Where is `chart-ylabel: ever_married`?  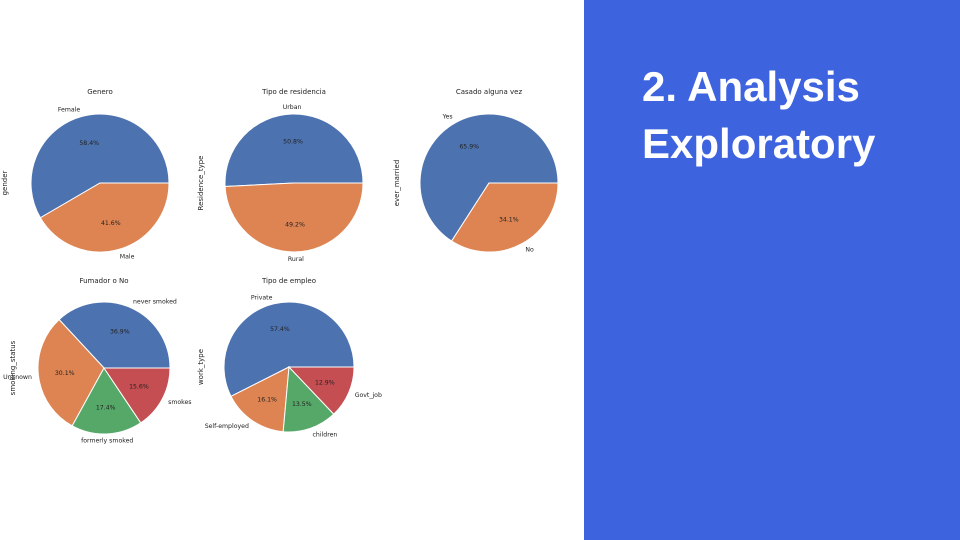 chart-ylabel: ever_married is located at coordinates (397, 183).